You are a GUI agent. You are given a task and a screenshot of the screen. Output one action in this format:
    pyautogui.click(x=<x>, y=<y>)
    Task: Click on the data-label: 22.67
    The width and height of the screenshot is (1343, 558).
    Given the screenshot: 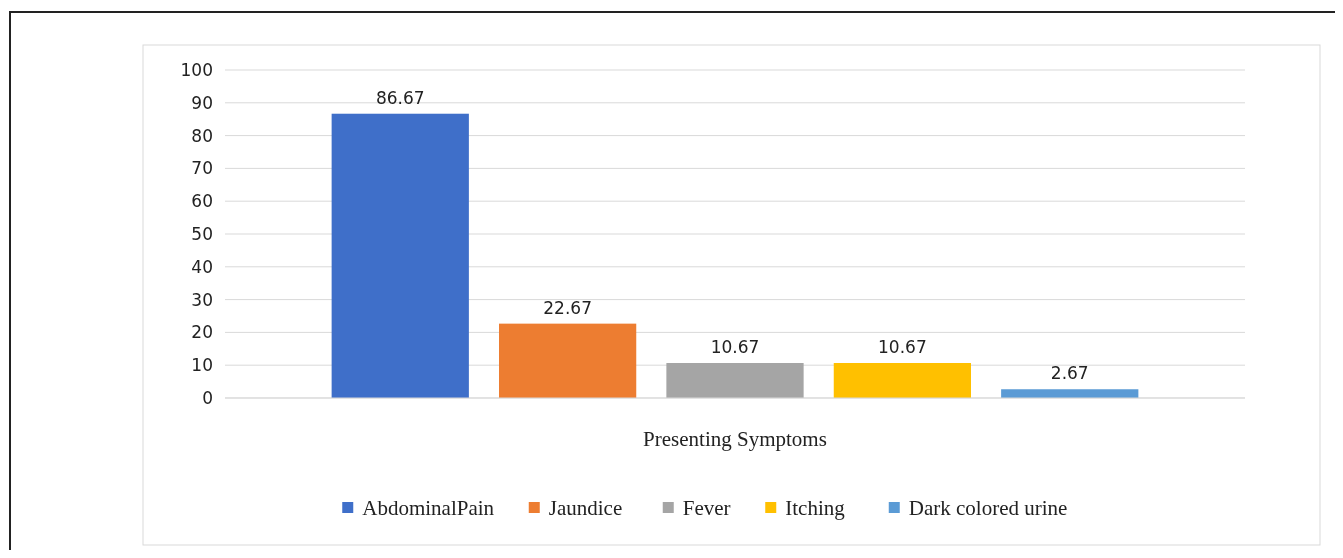 What is the action you would take?
    pyautogui.click(x=567, y=307)
    